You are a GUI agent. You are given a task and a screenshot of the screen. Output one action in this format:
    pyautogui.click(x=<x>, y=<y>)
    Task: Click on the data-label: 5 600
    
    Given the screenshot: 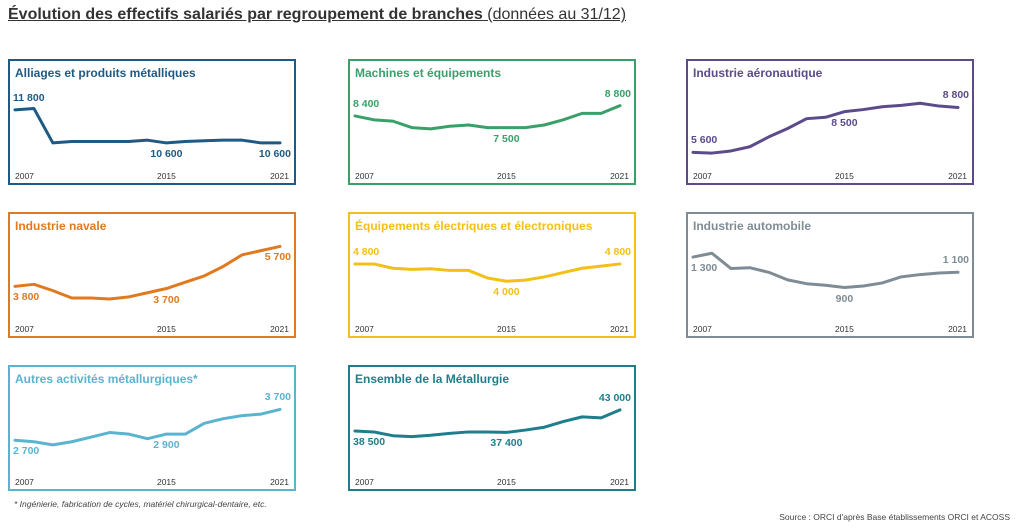 What is the action you would take?
    pyautogui.click(x=704, y=140)
    